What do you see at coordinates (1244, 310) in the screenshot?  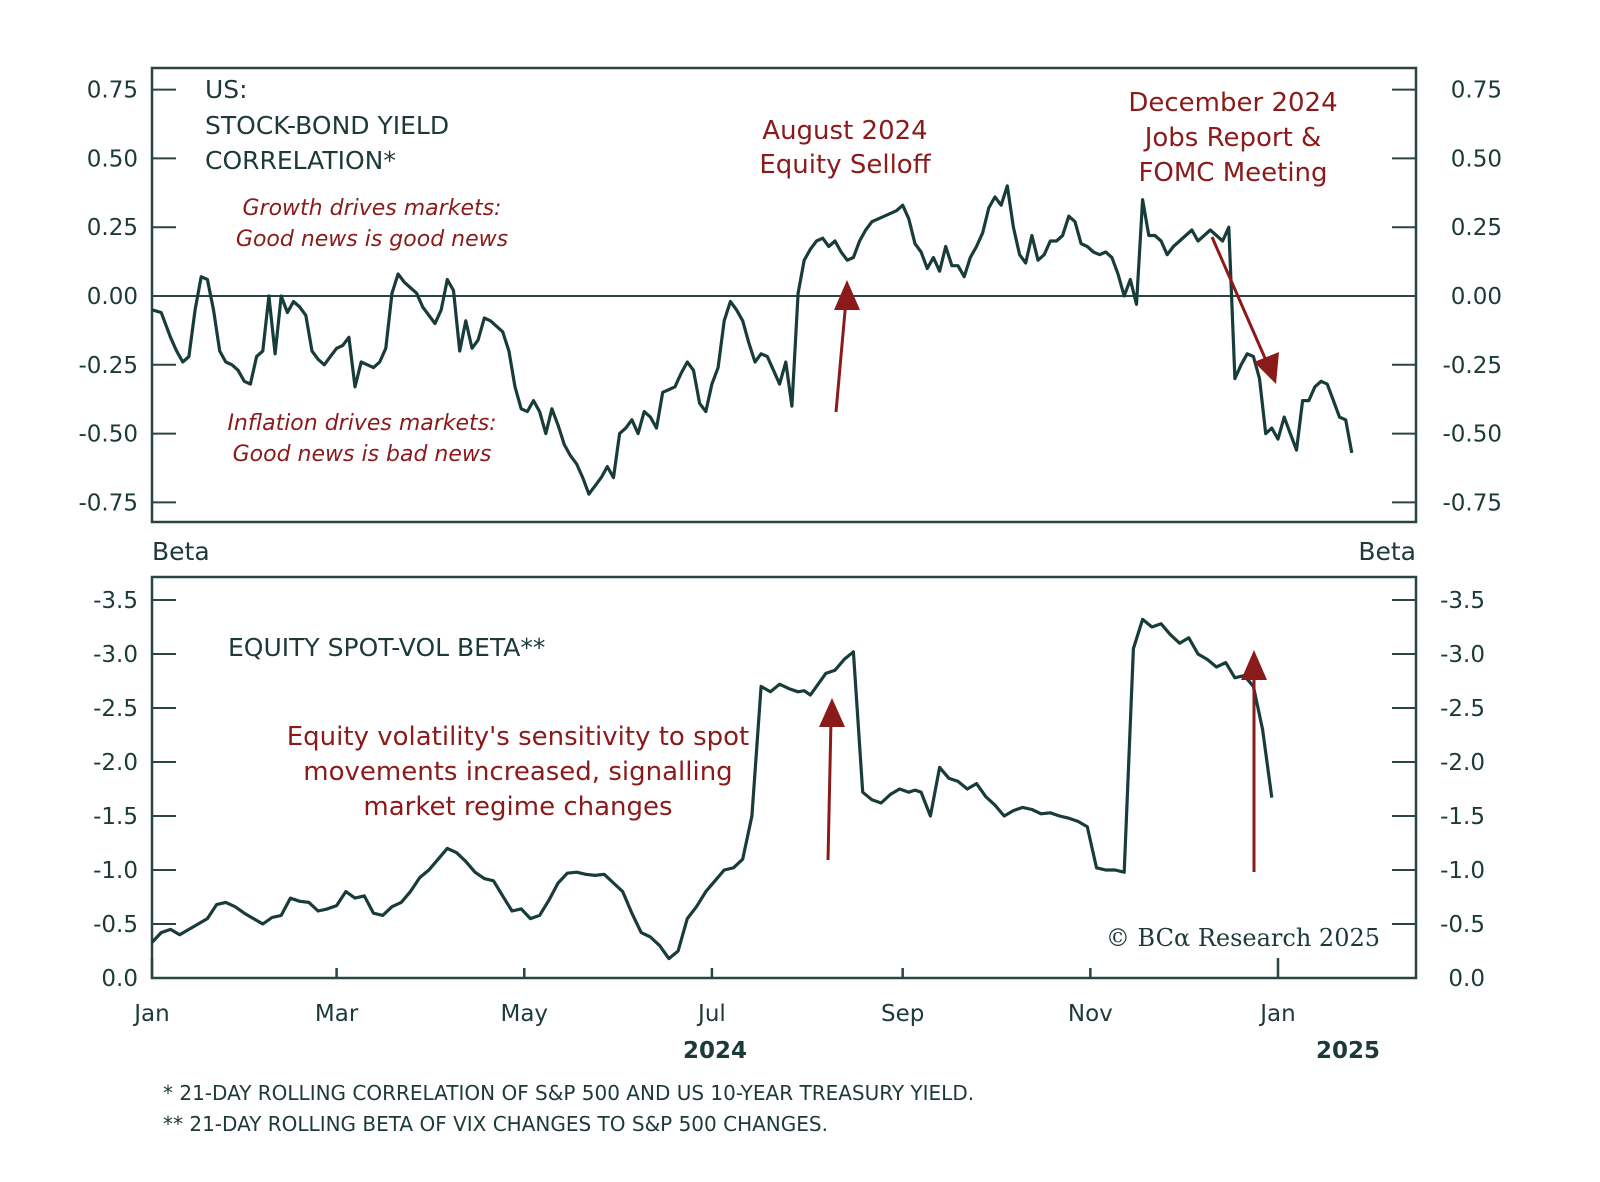 I see `december-arrow` at bounding box center [1244, 310].